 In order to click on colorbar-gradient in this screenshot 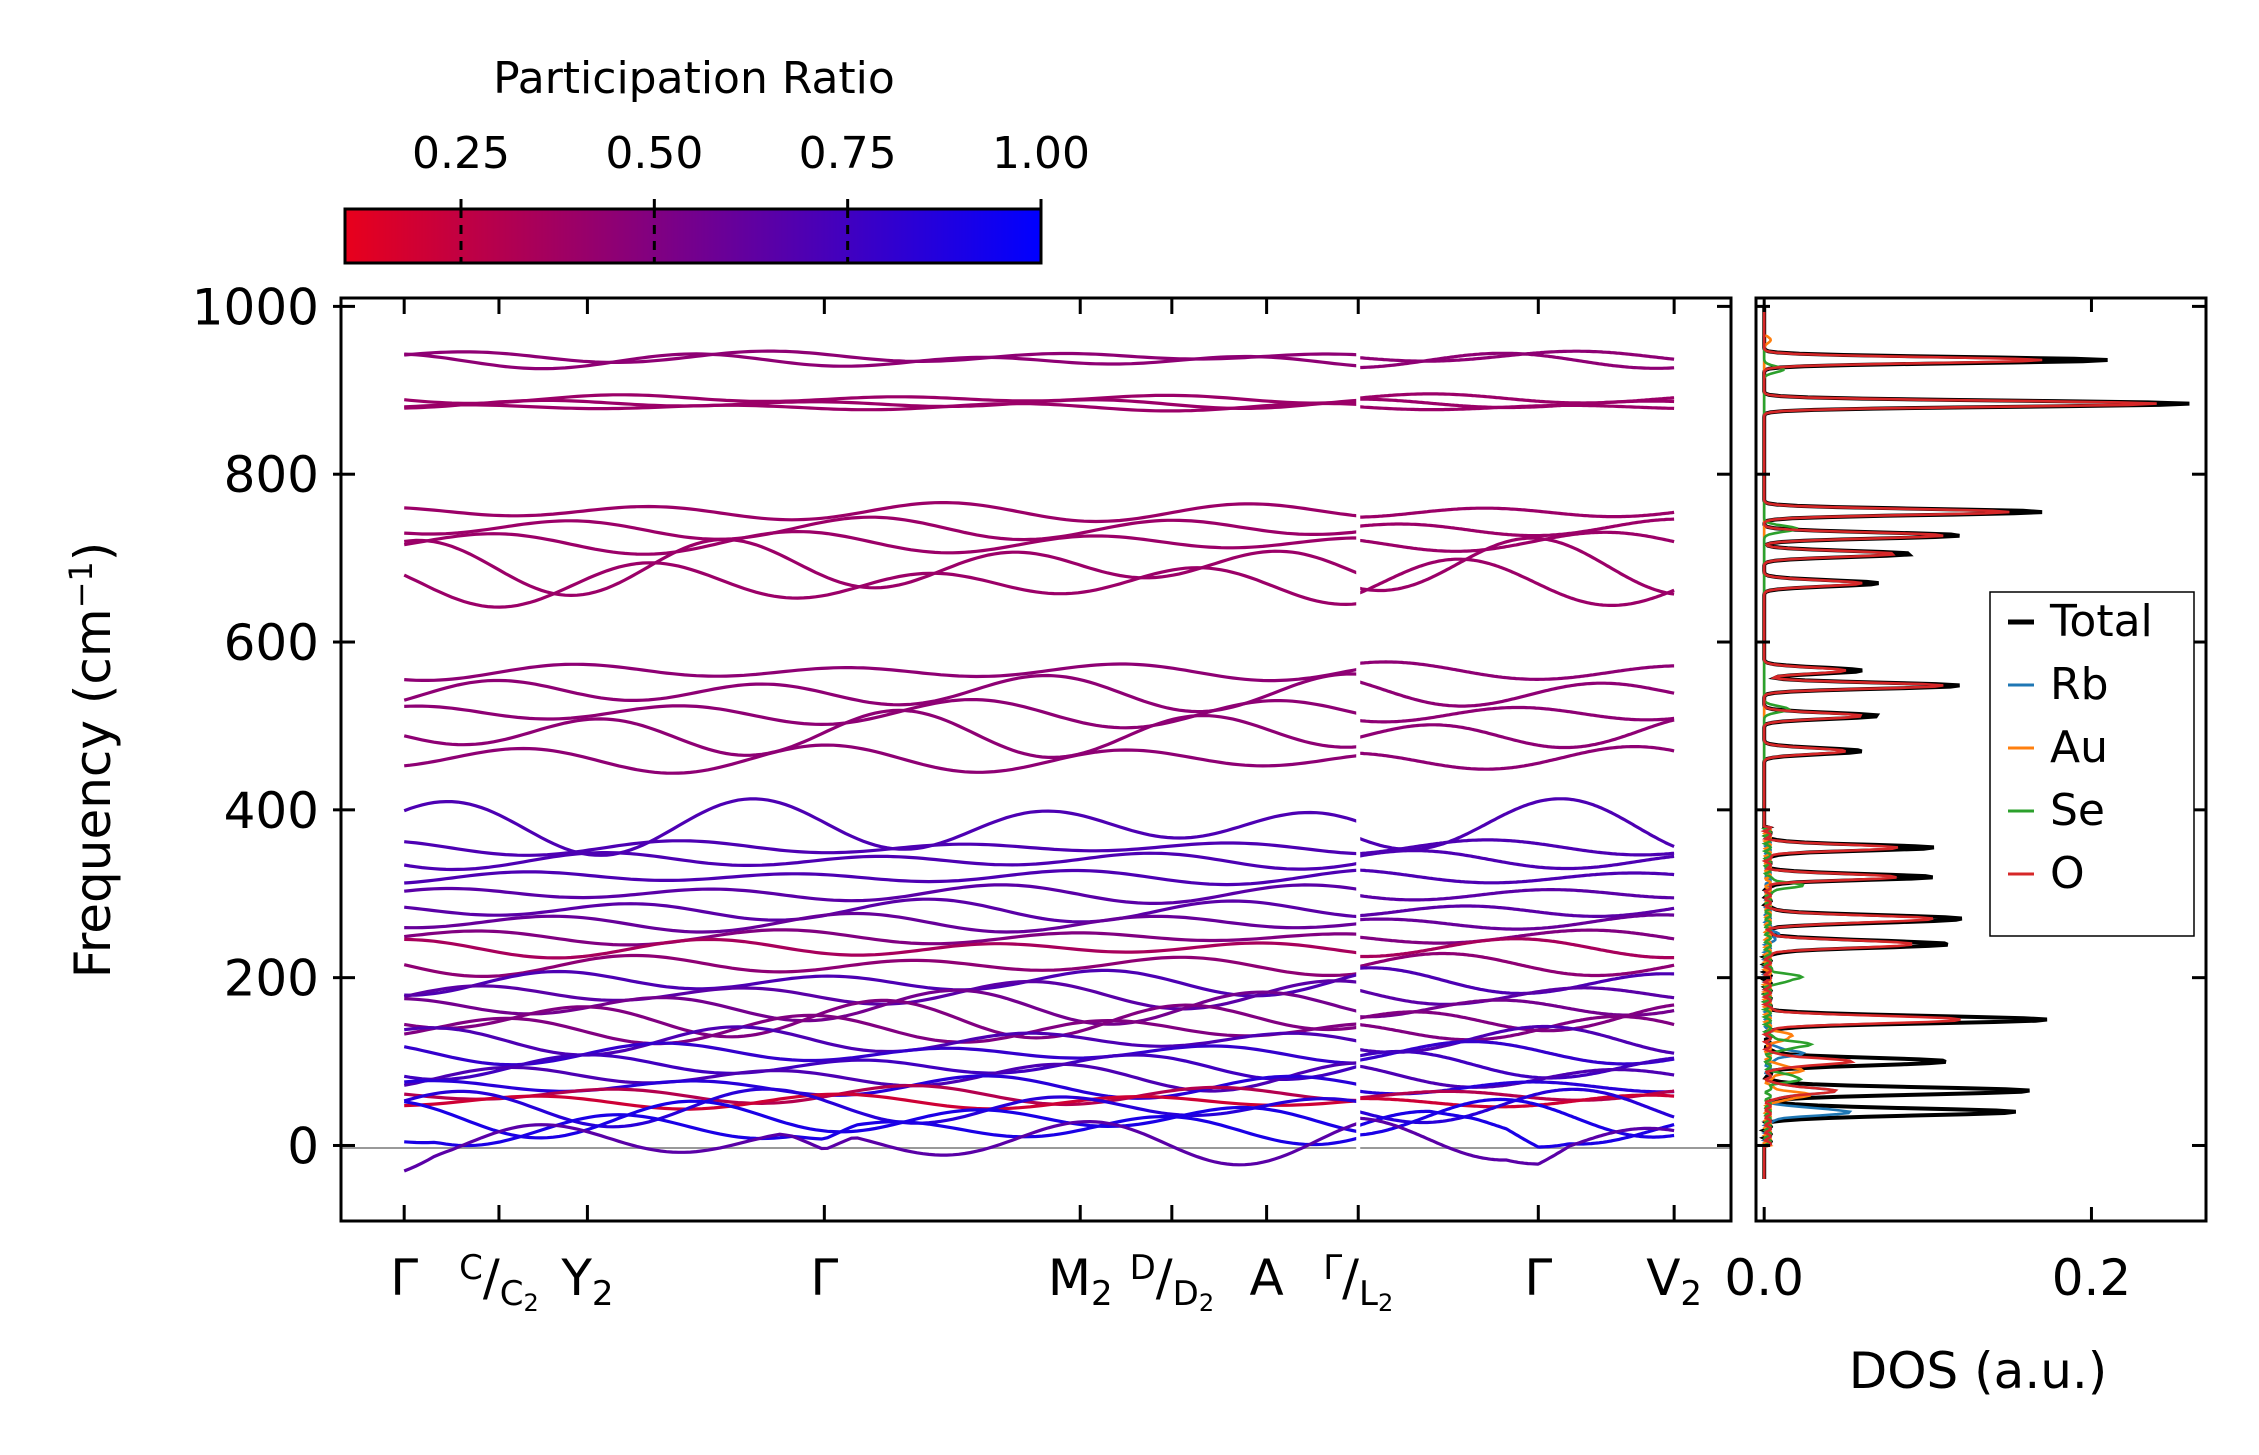, I will do `click(693, 236)`.